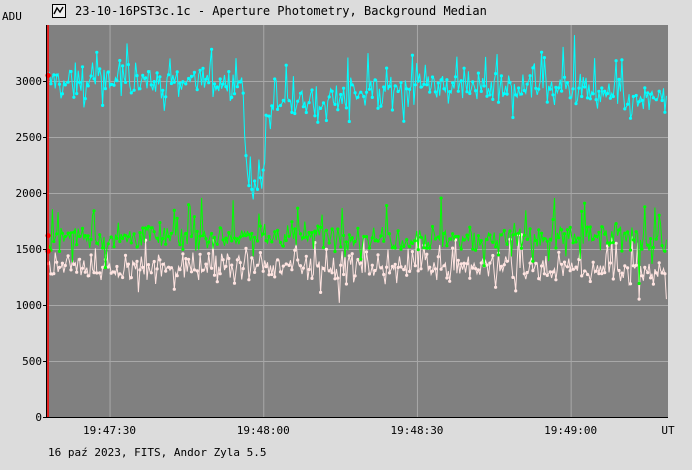 This screenshot has width=692, height=470. I want to click on chart-app-icon, so click(59, 11).